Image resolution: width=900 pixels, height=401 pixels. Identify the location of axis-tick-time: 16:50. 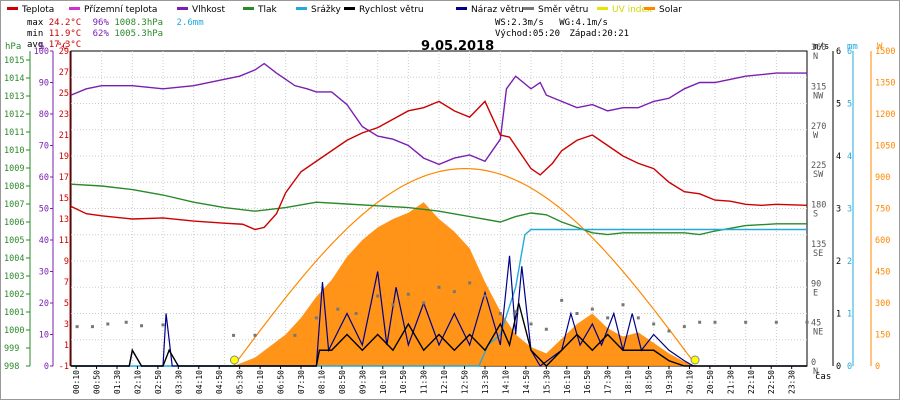
(587, 382).